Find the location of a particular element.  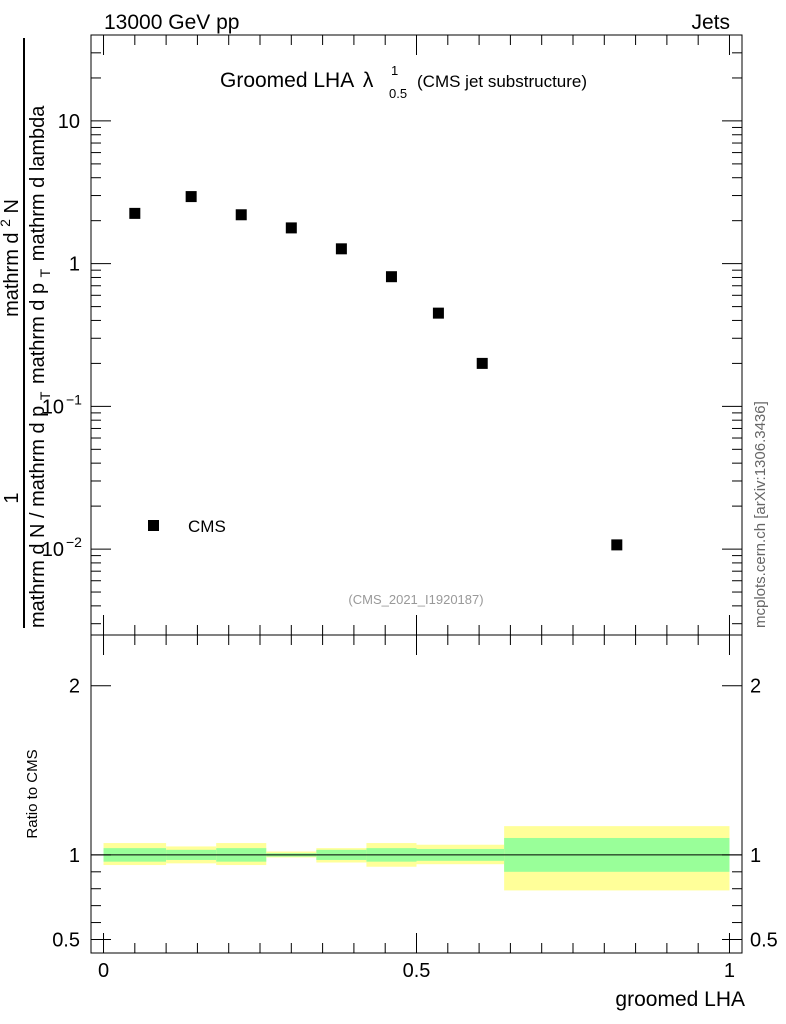

ratio-ylabel: Ratio to CMS is located at coordinates (32, 793).